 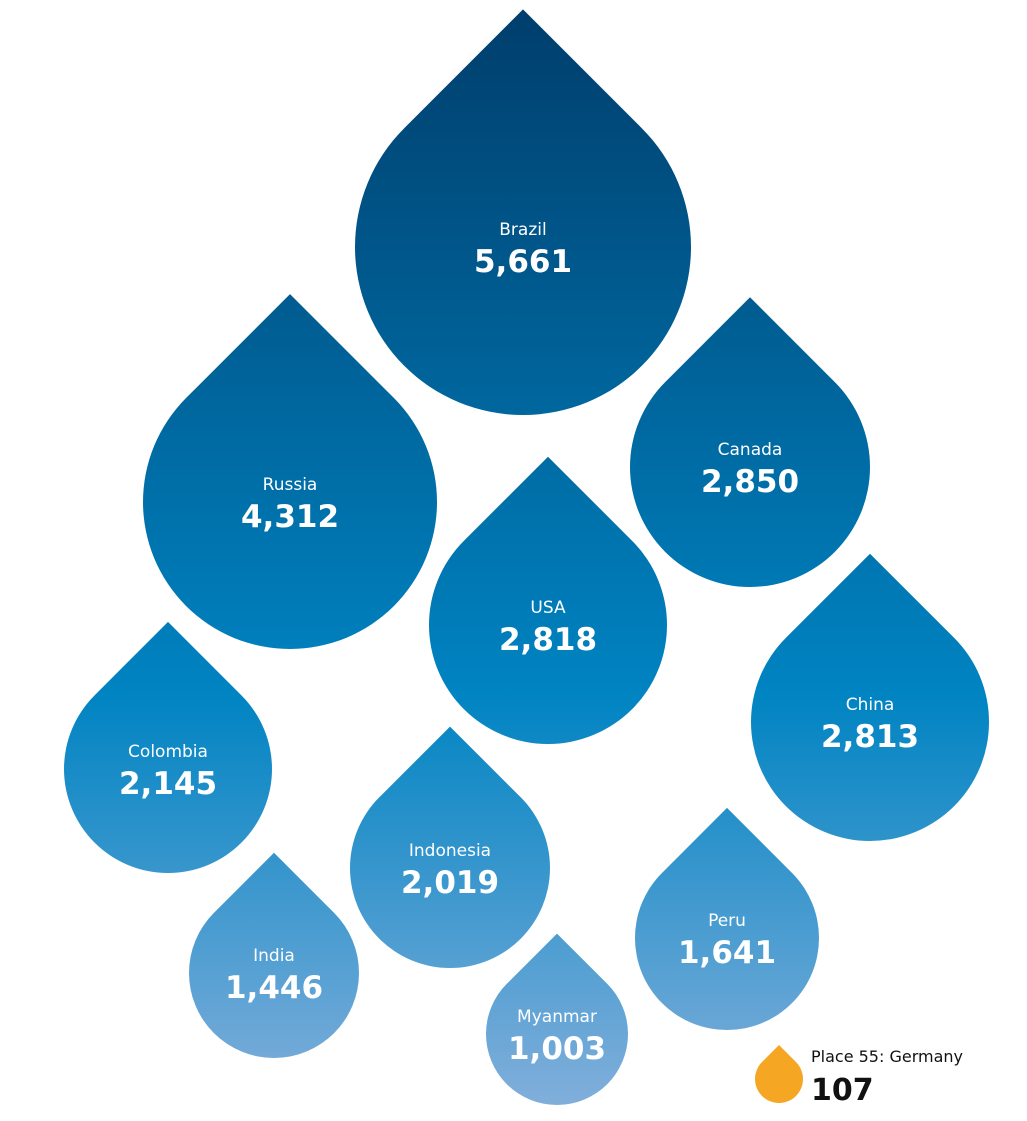 I want to click on country-label-myanmar: Myanmar, so click(x=557, y=1017).